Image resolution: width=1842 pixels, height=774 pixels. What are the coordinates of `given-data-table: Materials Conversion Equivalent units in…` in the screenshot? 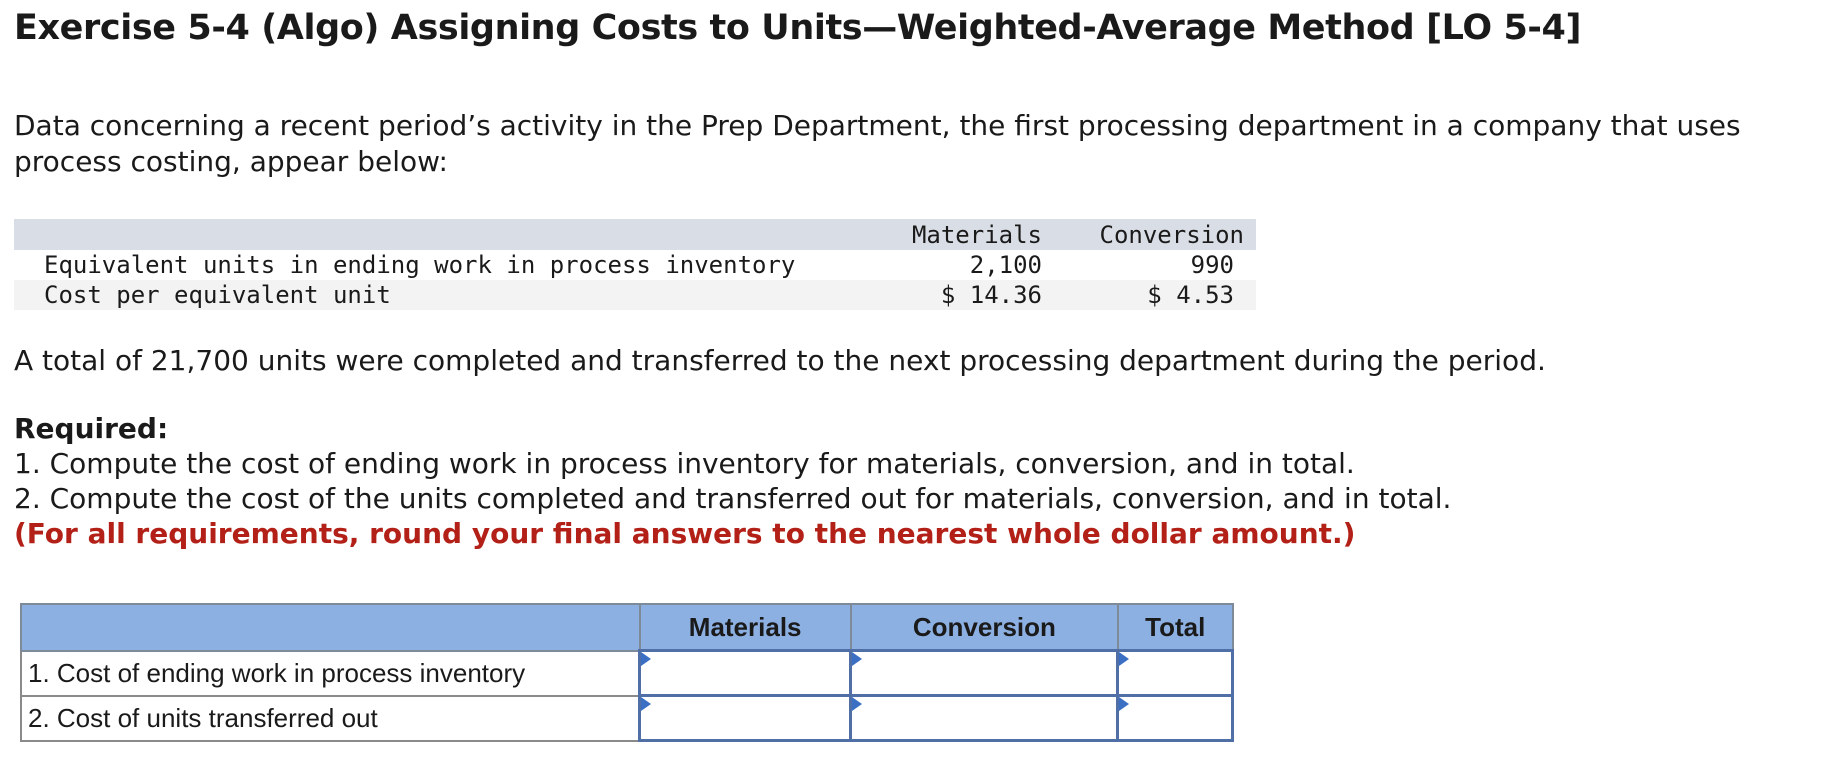 It's located at (635, 264).